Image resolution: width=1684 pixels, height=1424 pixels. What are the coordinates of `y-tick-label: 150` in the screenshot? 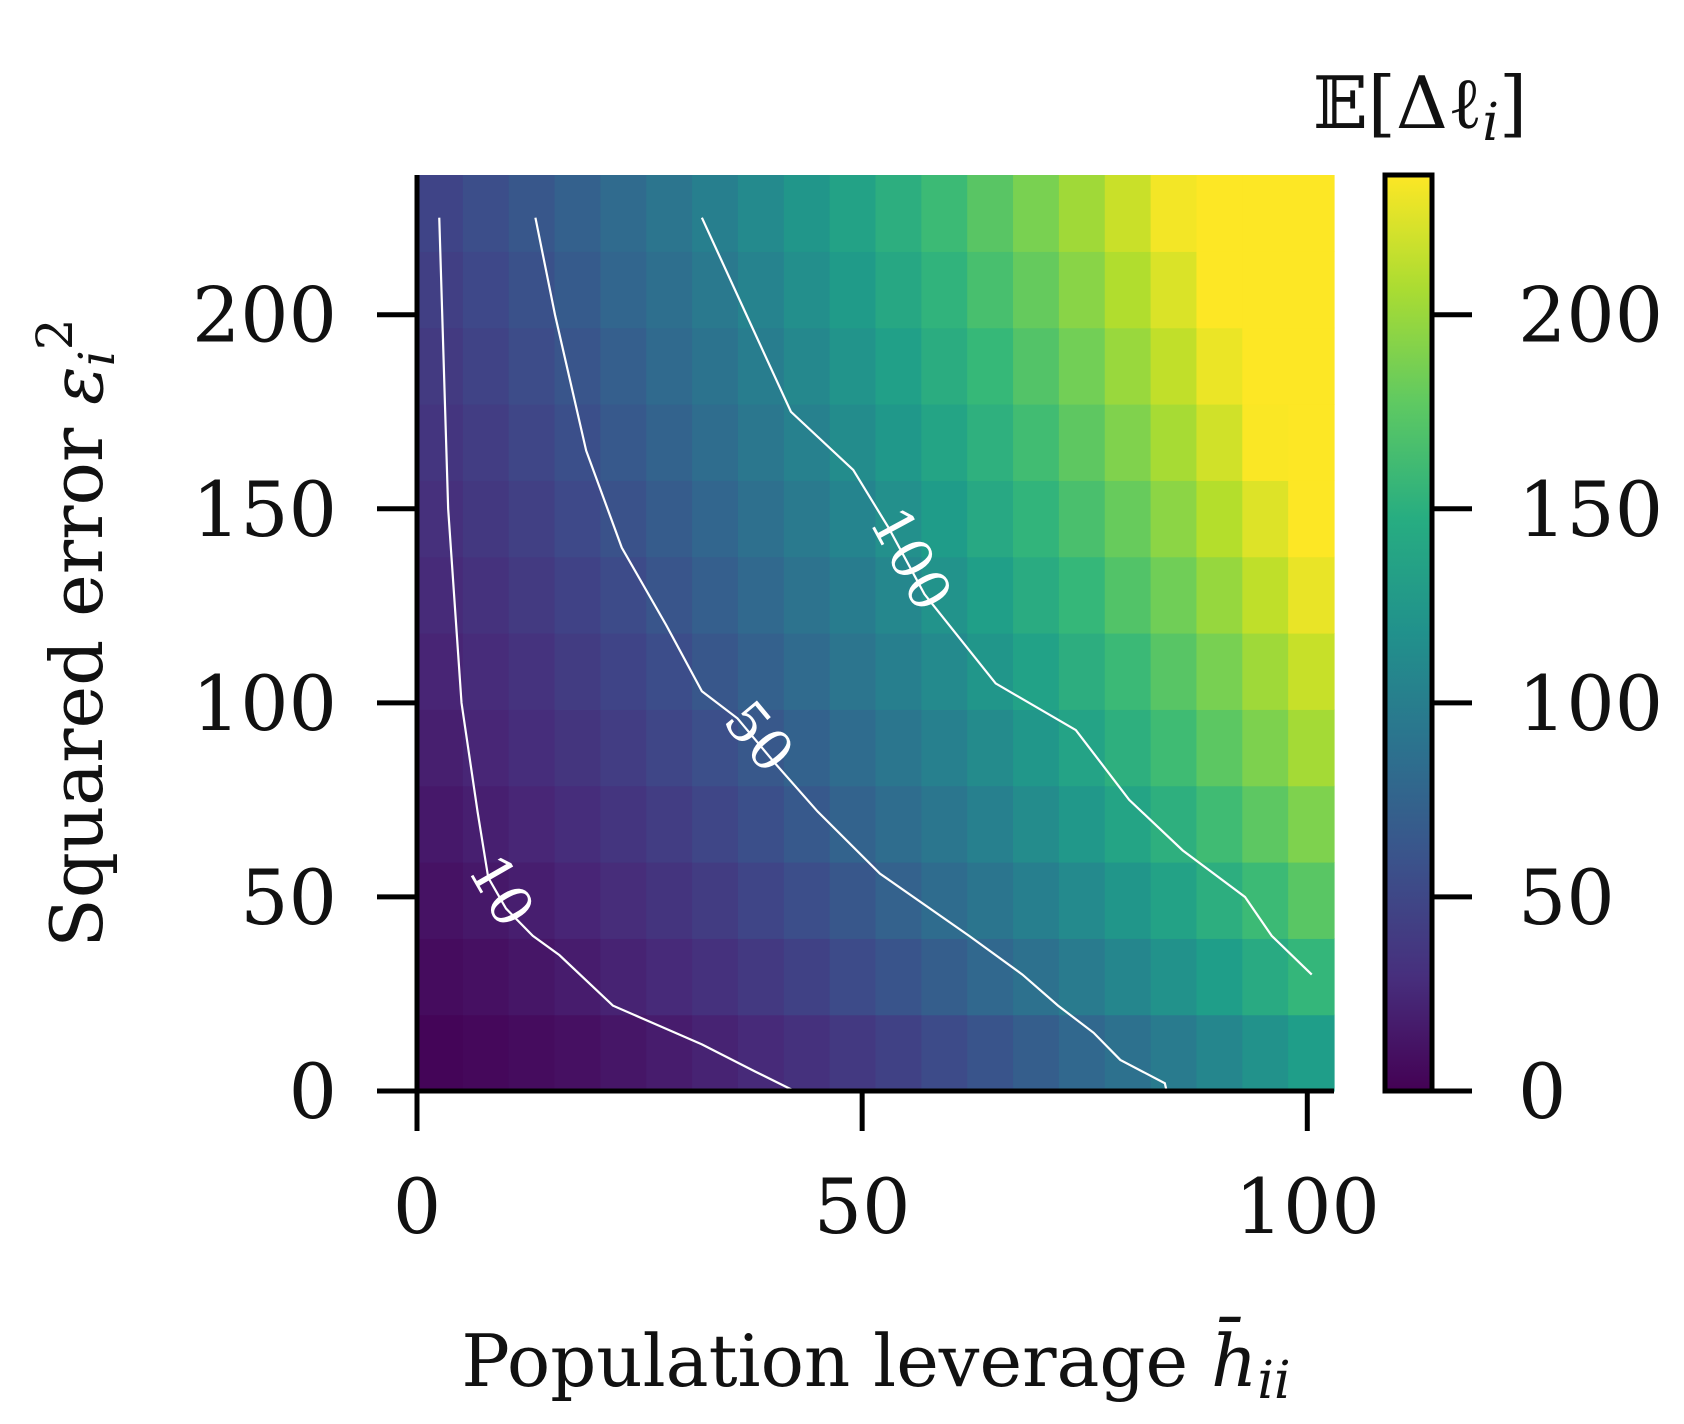 It's located at (264, 509).